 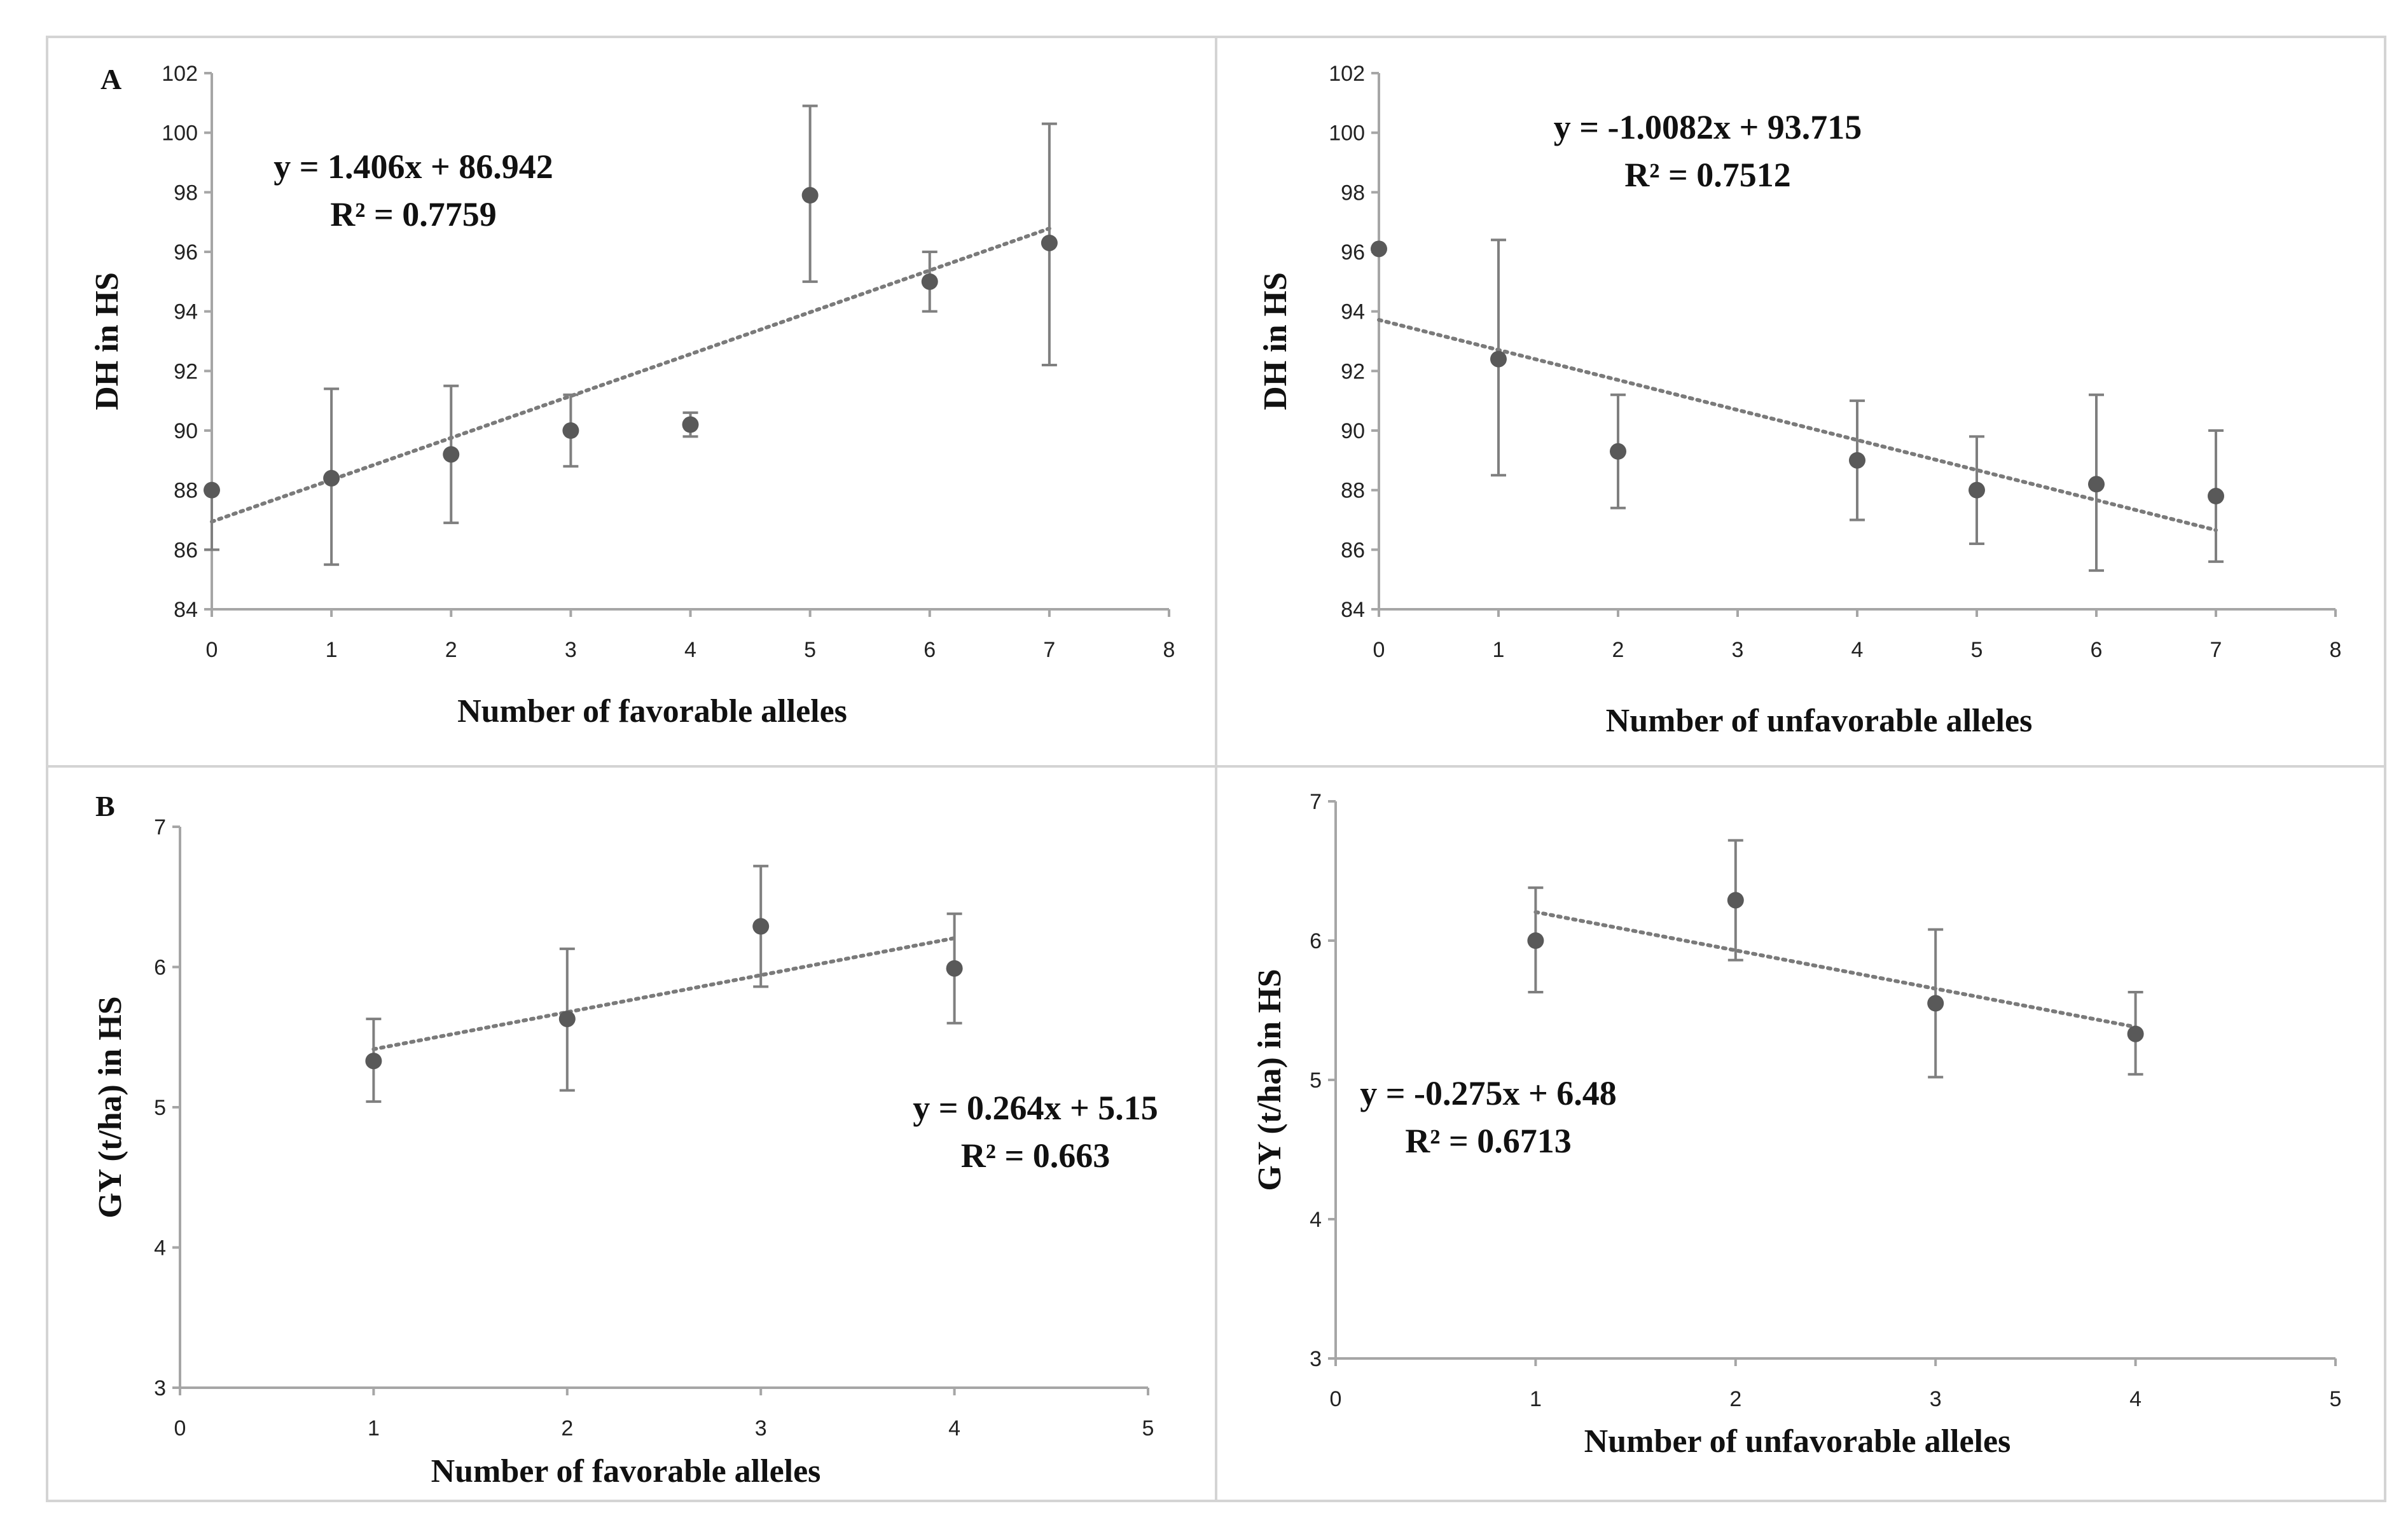 What do you see at coordinates (1316, 802) in the screenshot?
I see `y-tick-label: 7` at bounding box center [1316, 802].